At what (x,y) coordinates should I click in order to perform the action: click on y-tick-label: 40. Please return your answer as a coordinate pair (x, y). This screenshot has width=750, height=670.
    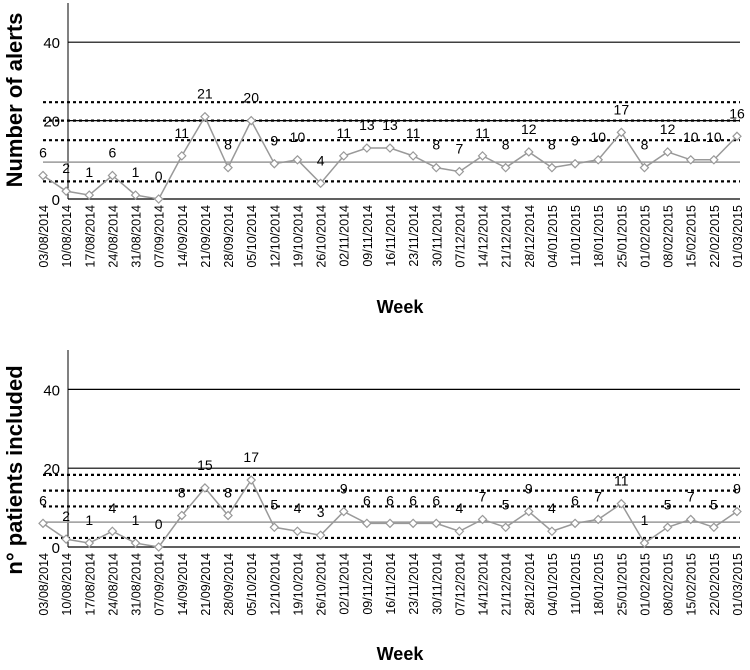
    Looking at the image, I should click on (51, 390).